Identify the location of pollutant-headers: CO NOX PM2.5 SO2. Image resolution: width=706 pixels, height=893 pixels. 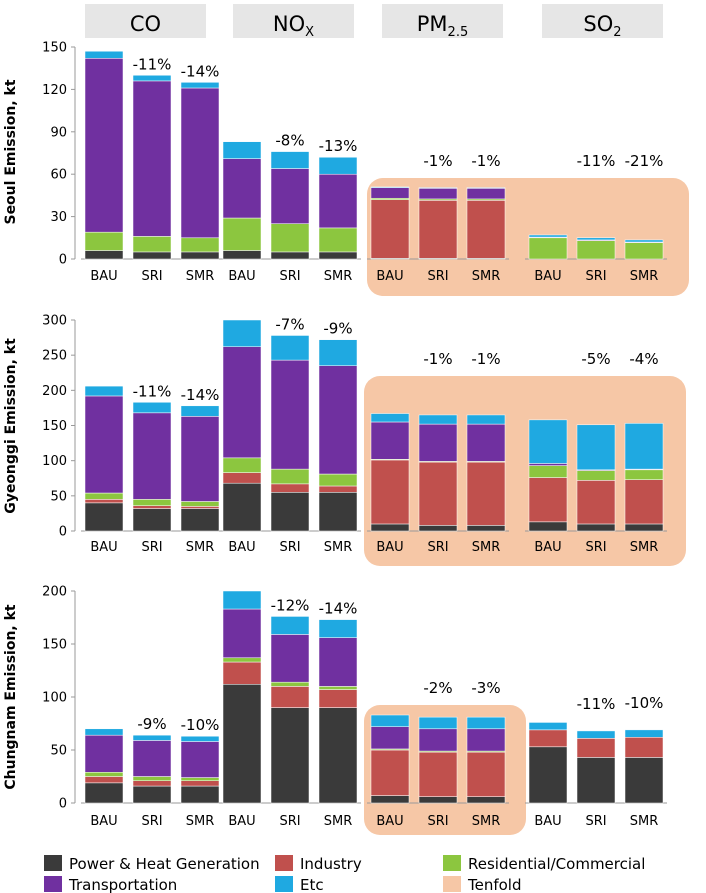
(374, 22).